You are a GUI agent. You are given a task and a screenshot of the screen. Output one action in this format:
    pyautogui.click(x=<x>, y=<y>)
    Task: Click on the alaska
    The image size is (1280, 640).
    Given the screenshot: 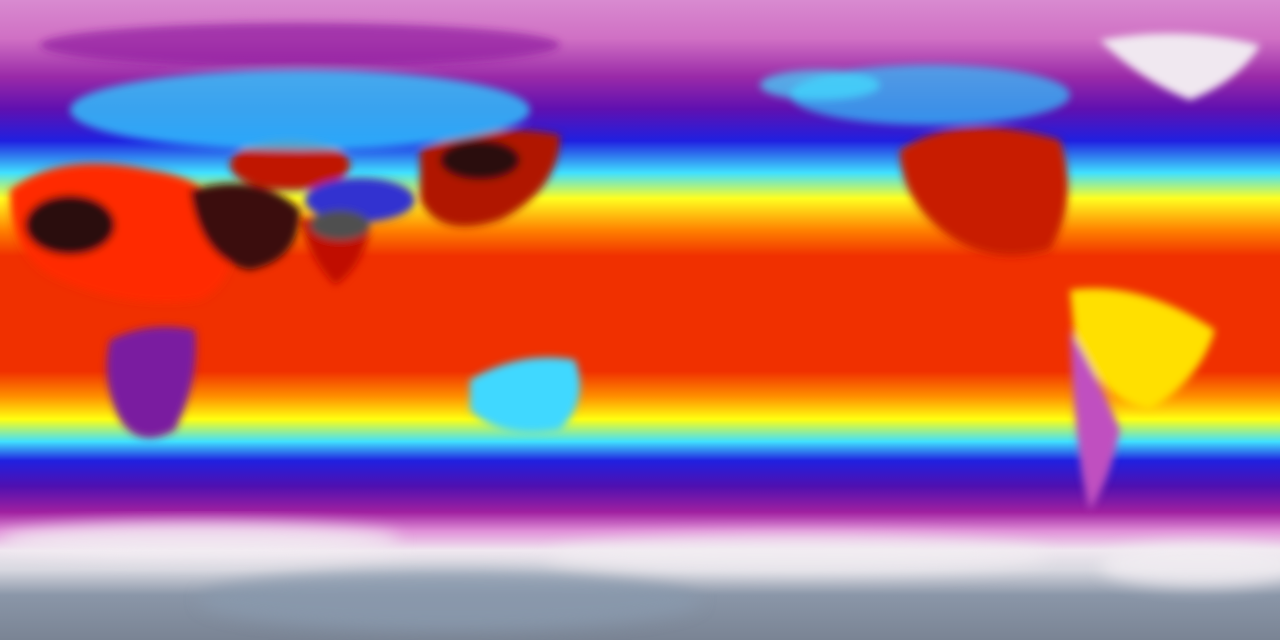 What is the action you would take?
    pyautogui.click(x=820, y=85)
    